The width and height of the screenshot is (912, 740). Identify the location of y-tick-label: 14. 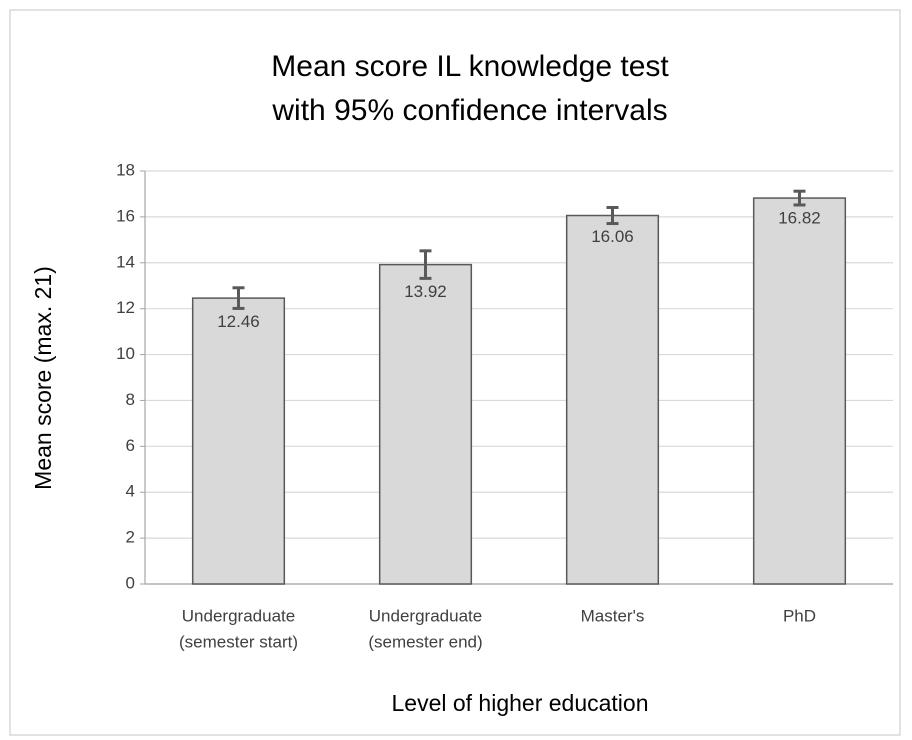
(125, 261).